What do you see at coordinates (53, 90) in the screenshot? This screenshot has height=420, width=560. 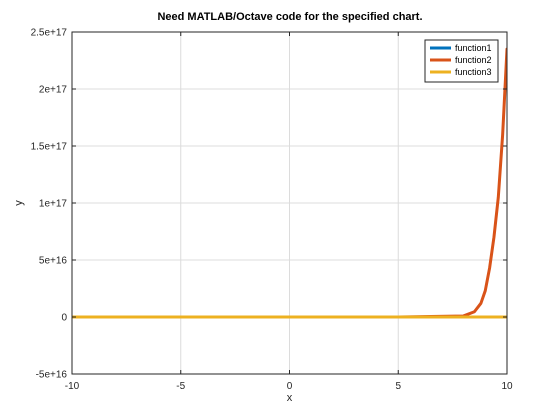 I see `y-tick-label: 2e+17` at bounding box center [53, 90].